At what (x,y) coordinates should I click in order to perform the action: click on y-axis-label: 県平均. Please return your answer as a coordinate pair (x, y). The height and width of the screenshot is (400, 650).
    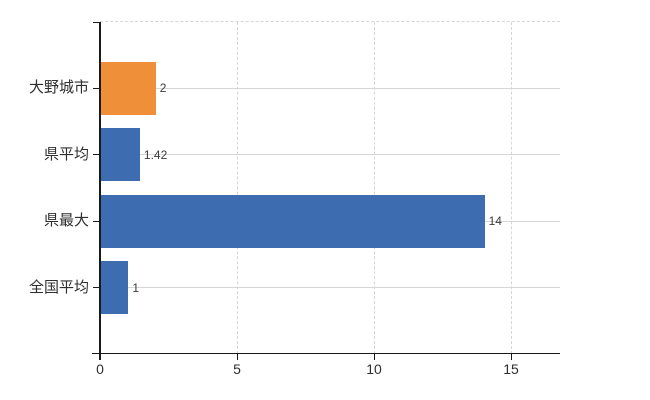
    Looking at the image, I should click on (66, 154).